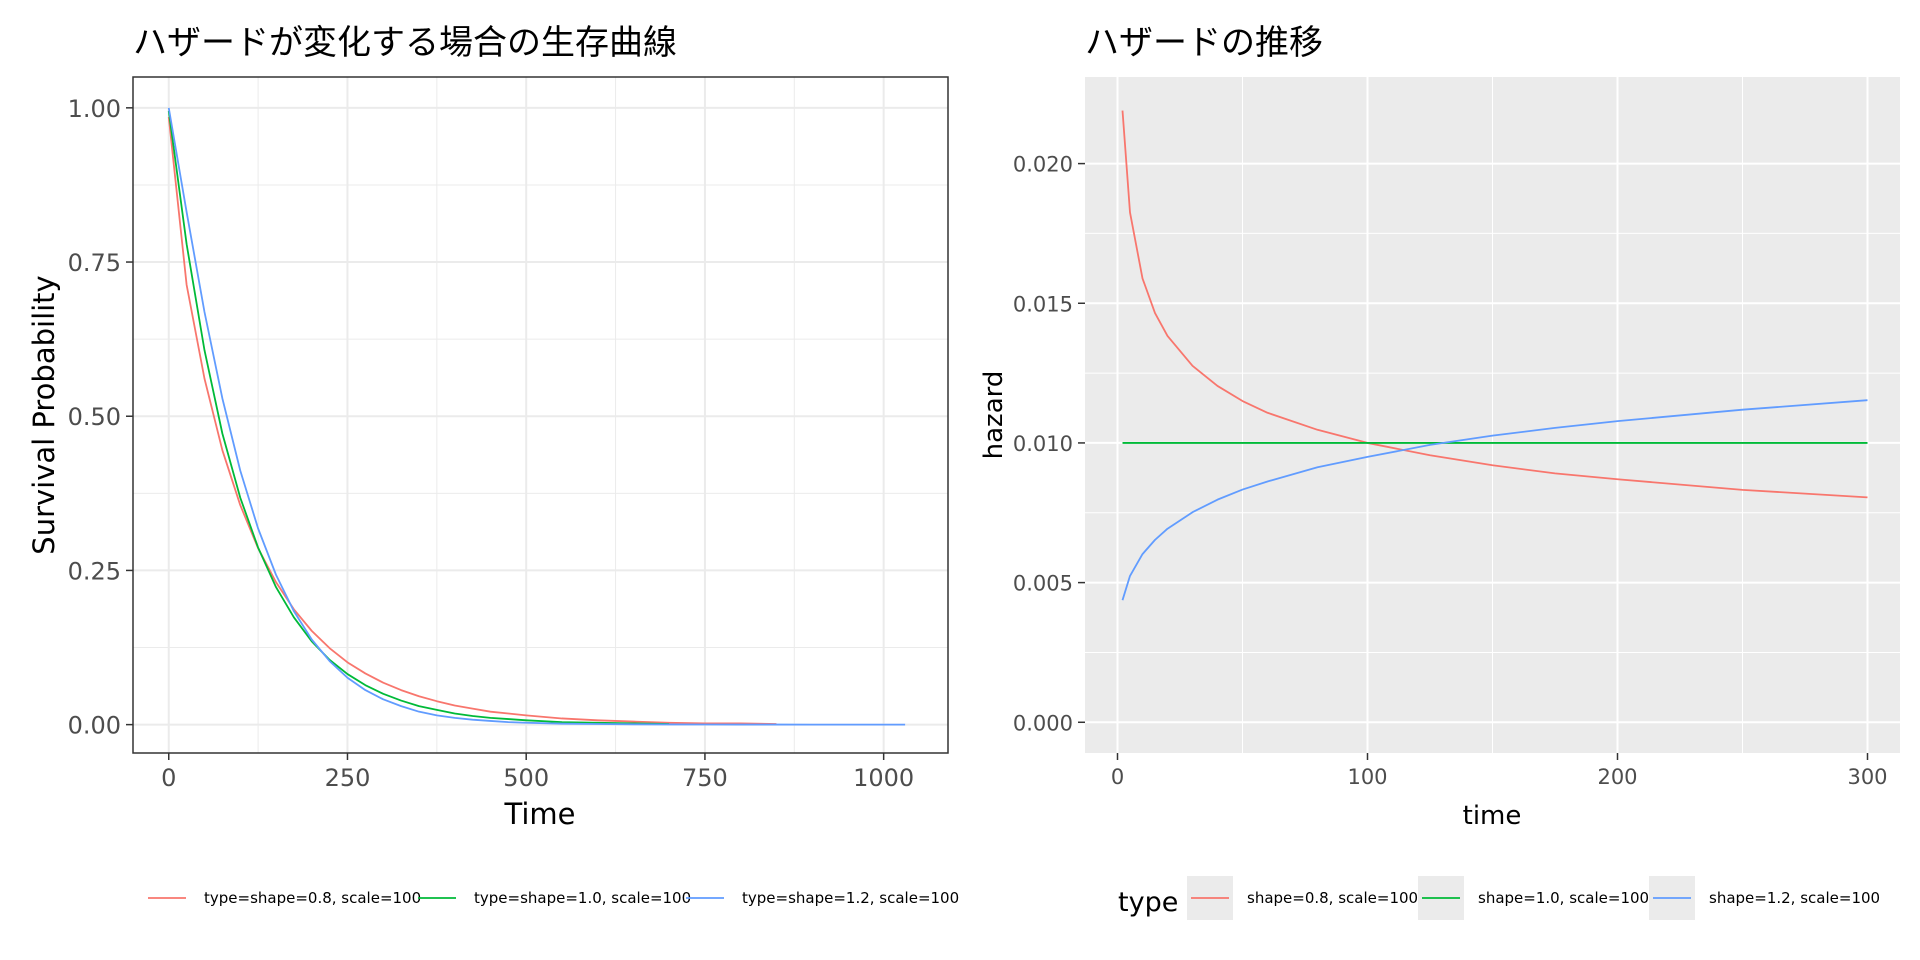 Image resolution: width=1920 pixels, height=960 pixels. I want to click on y-tick-label: 0.005, so click(1043, 584).